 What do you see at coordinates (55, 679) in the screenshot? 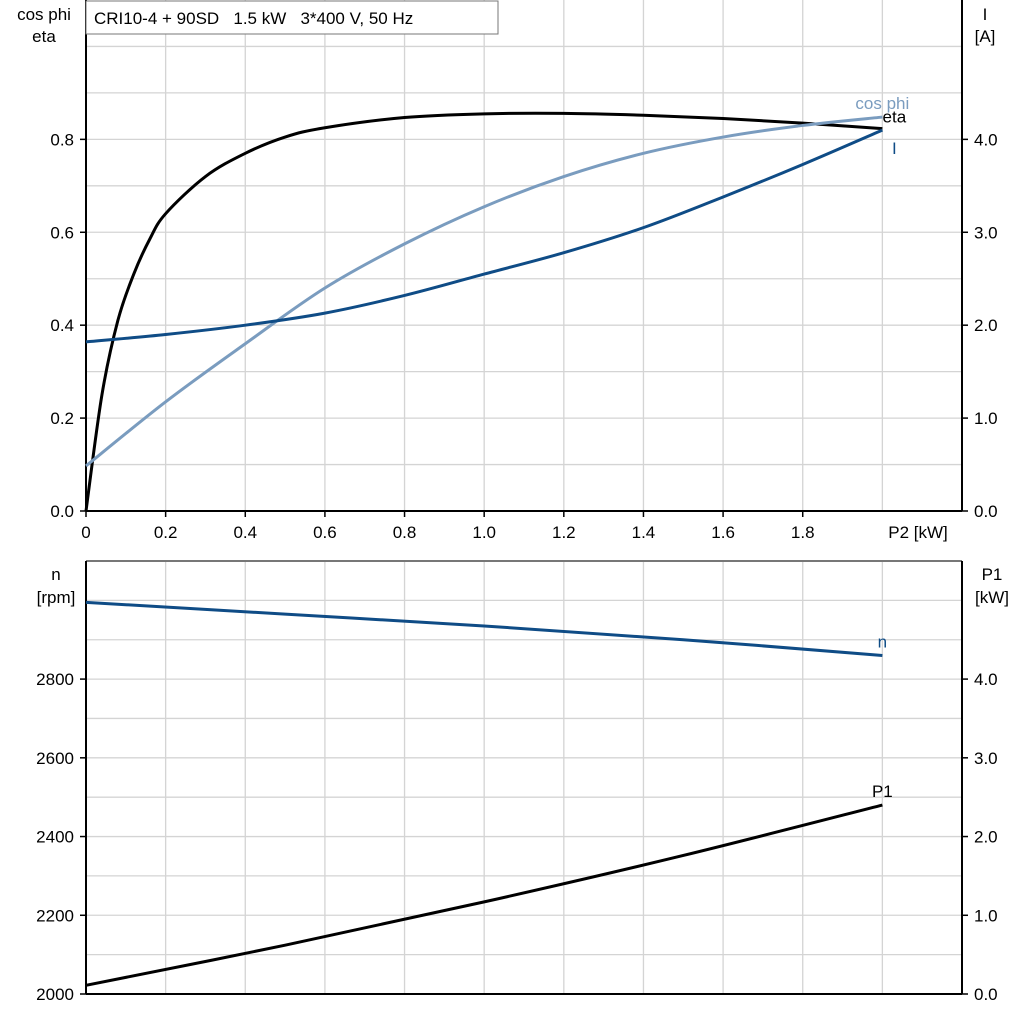
I see `left-tick-label: 2800` at bounding box center [55, 679].